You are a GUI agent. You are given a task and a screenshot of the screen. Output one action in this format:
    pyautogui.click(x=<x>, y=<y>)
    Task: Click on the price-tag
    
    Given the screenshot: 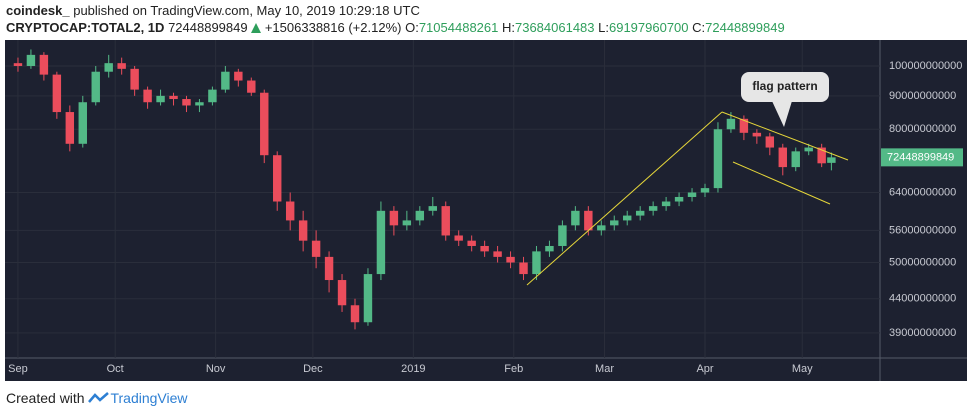 What is the action you would take?
    pyautogui.click(x=922, y=157)
    